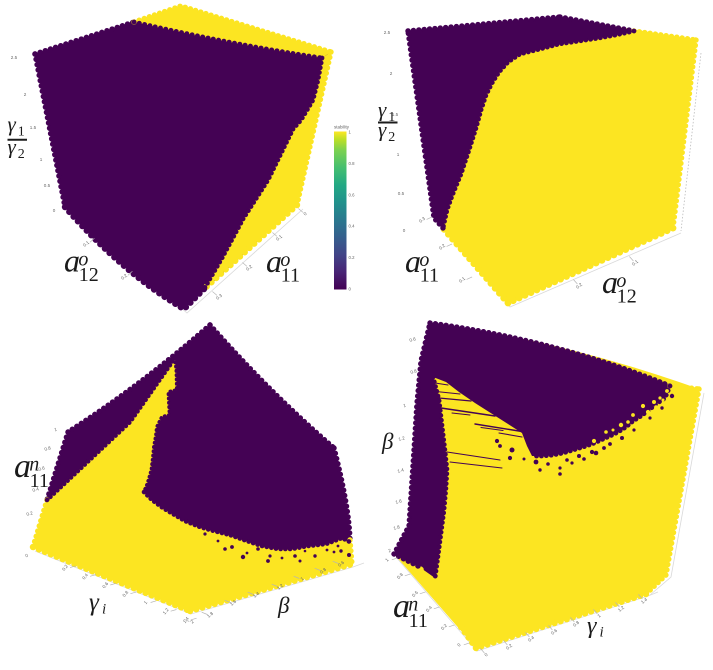 Image resolution: width=713 pixels, height=670 pixels. Describe the element at coordinates (33, 127) in the screenshot. I see `svg-text: 1.5` at that location.